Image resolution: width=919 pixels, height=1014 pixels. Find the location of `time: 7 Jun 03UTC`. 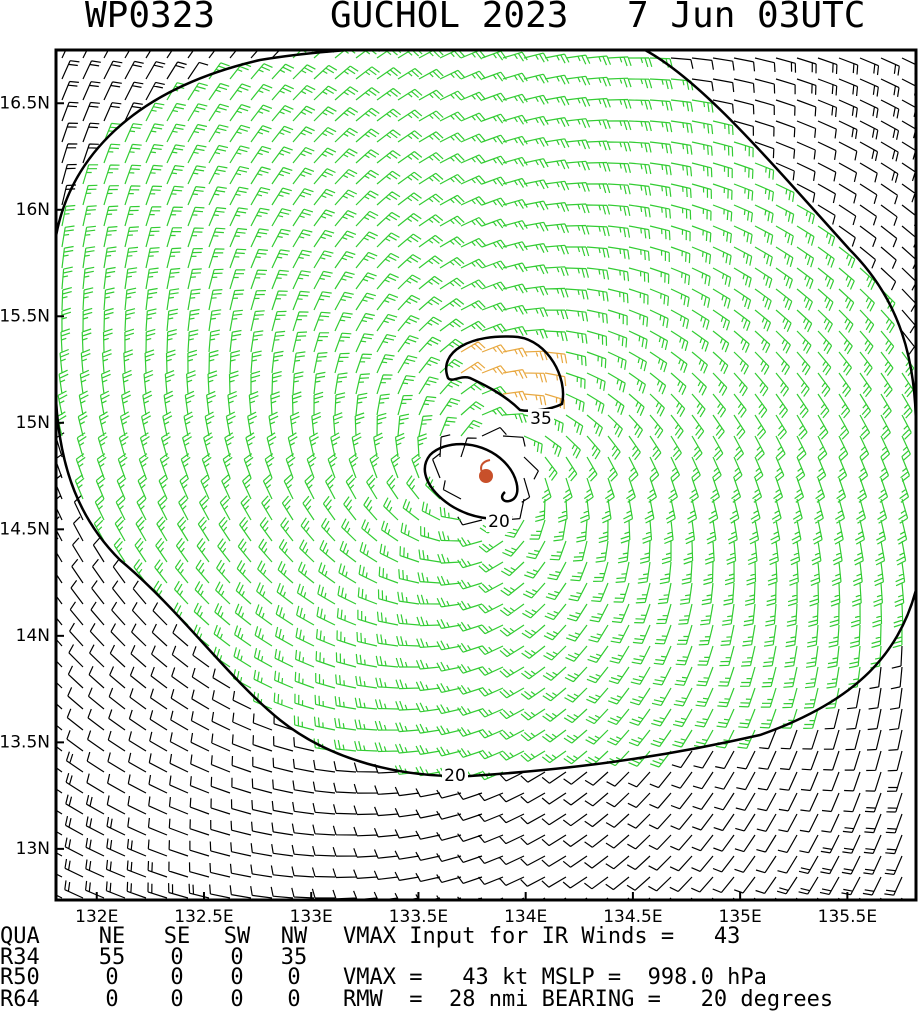

time: 7 Jun 03UTC is located at coordinates (746, 18).